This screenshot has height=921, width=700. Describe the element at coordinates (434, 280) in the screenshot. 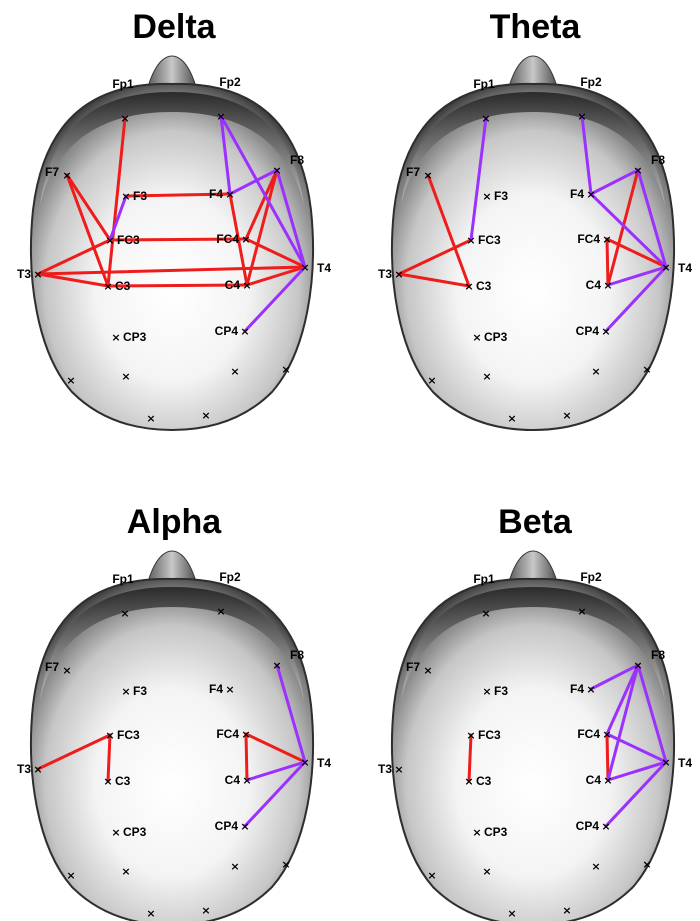

I see `edge-t3-c3` at that location.